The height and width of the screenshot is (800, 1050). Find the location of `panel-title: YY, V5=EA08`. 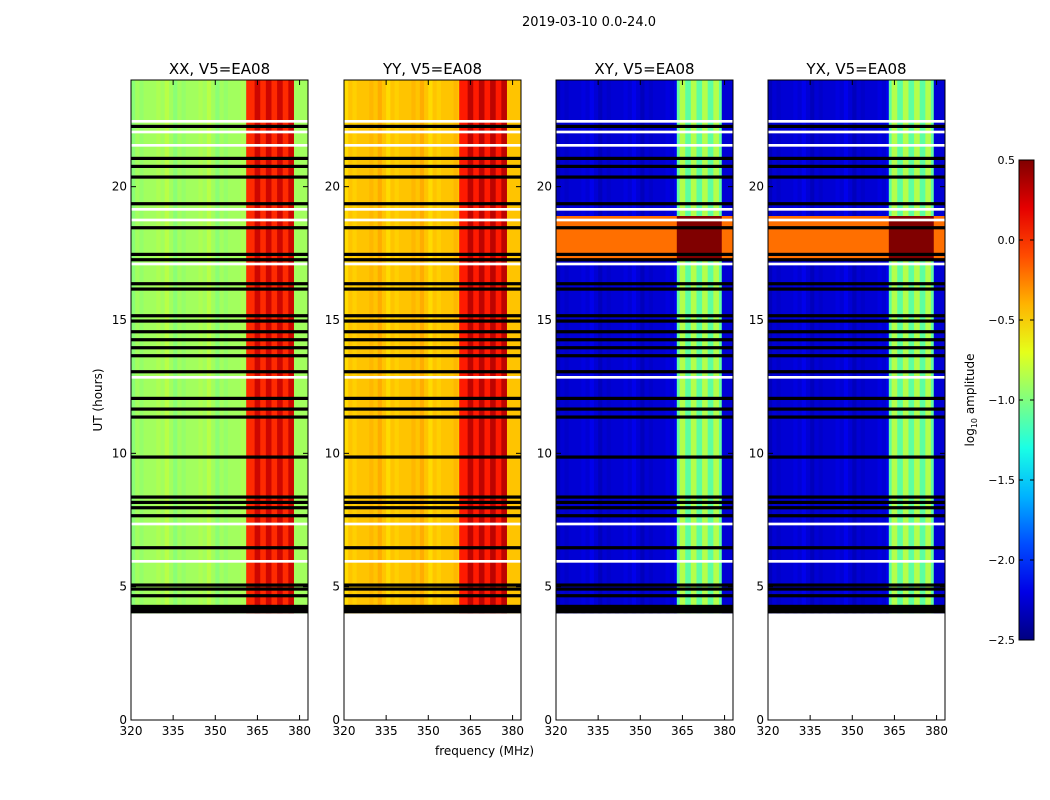

panel-title: YY, V5=EA08 is located at coordinates (432, 69).